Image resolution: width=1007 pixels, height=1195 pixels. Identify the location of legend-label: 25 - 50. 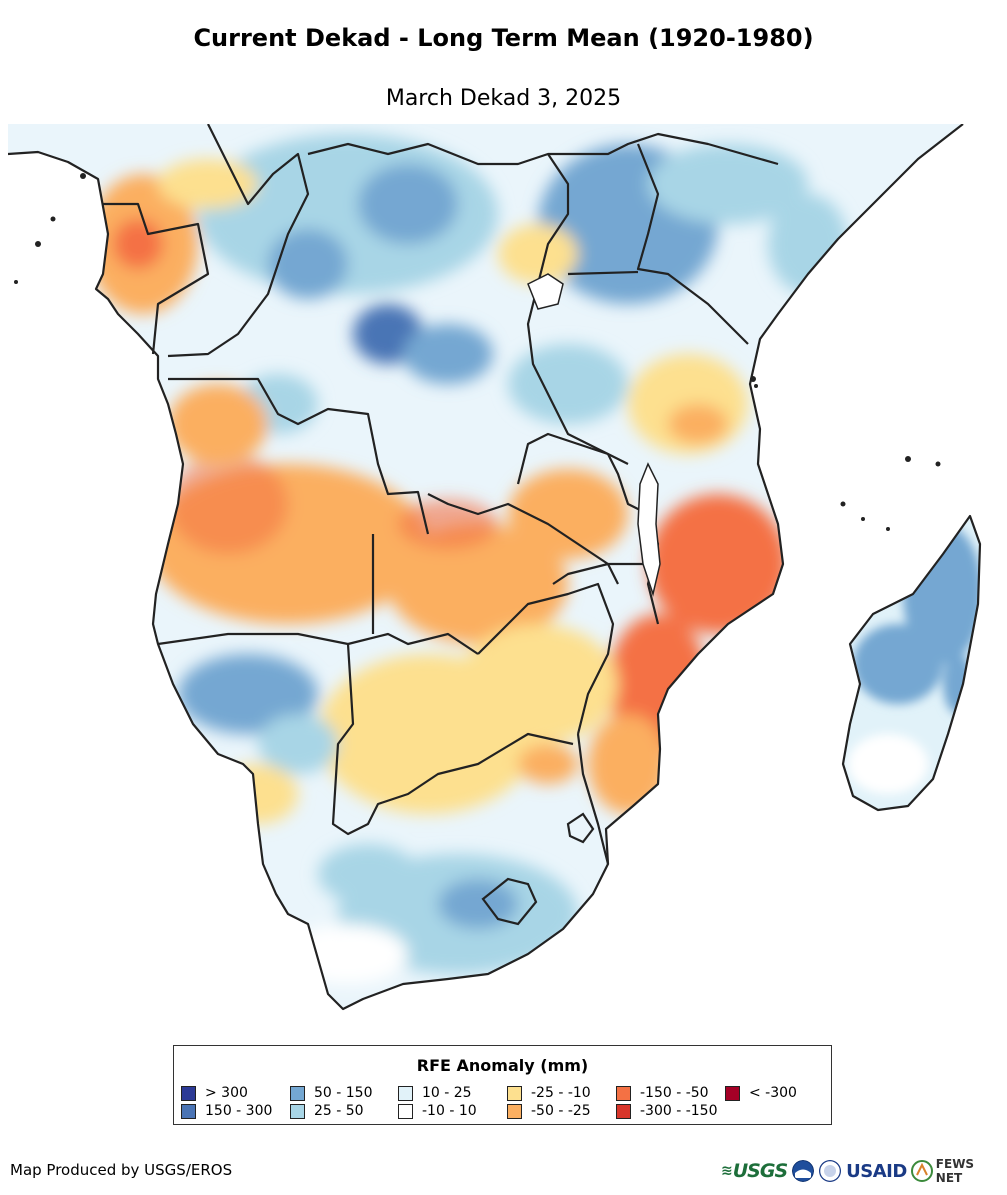
(339, 1111).